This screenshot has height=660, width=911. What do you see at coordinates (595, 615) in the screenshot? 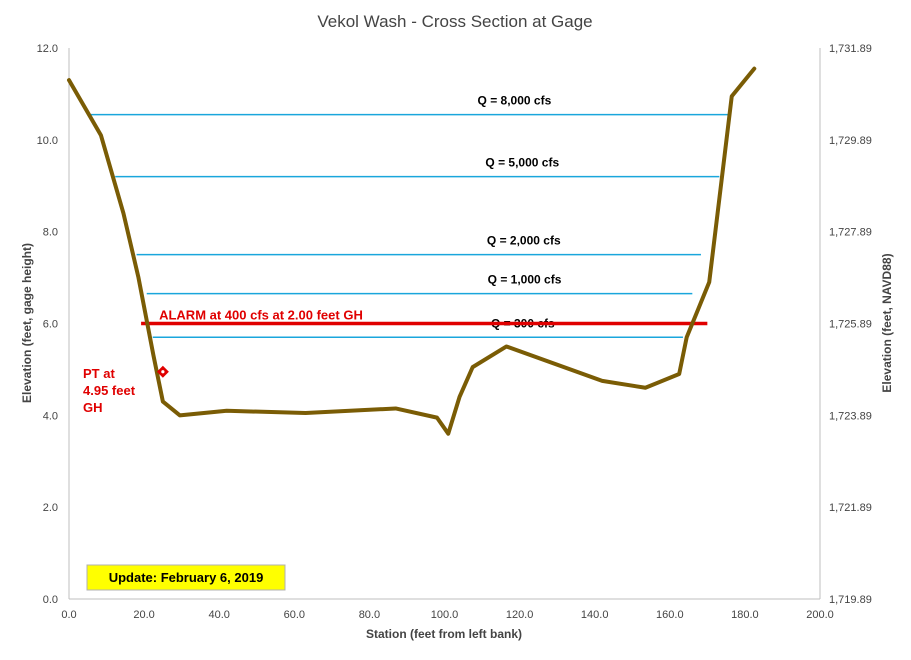
I see `x-tick-label: 140.0` at bounding box center [595, 615].